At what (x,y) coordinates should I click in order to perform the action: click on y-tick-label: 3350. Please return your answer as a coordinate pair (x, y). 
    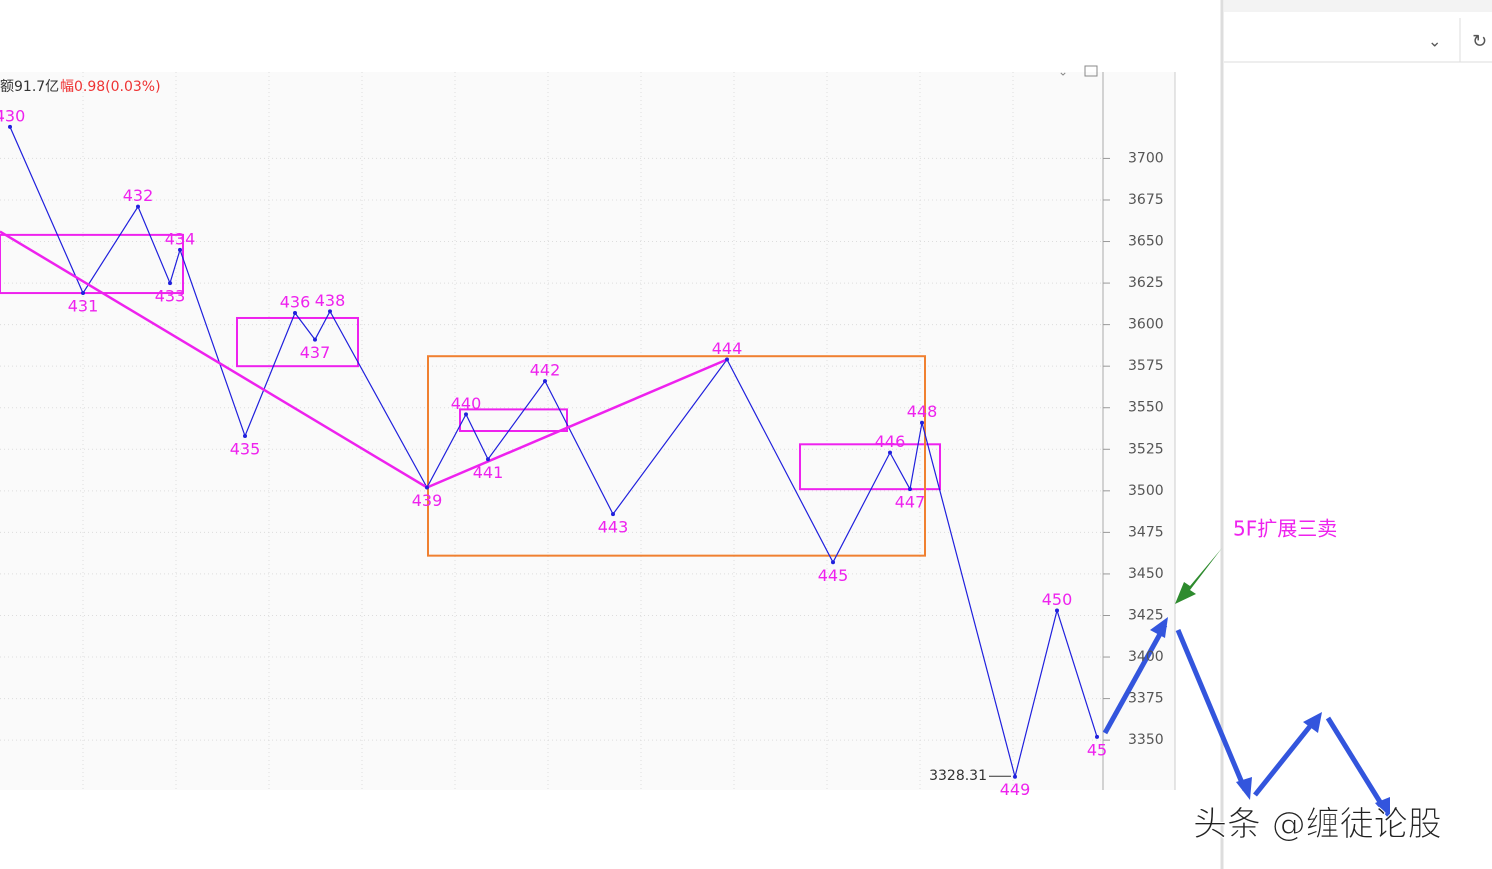
    Looking at the image, I should click on (1146, 740).